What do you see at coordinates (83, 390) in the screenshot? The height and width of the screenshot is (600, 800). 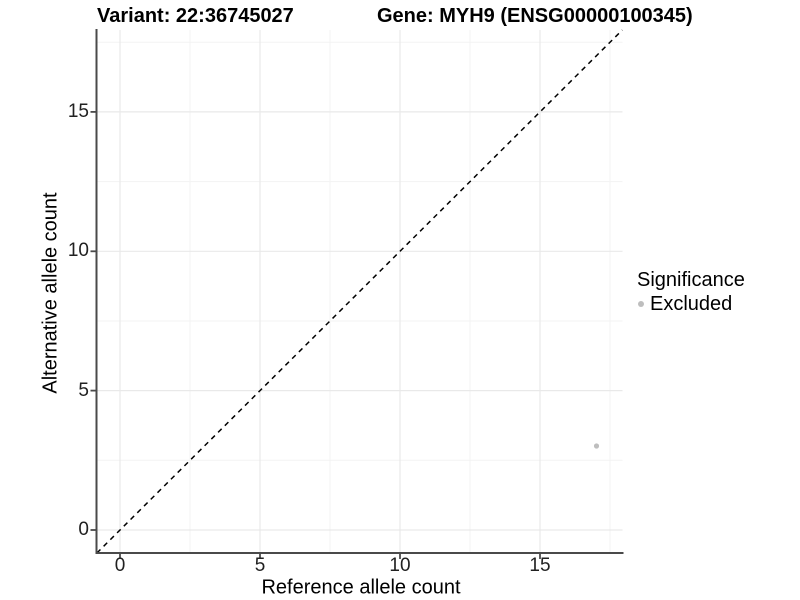 I see `y-tick-label-5: 5` at bounding box center [83, 390].